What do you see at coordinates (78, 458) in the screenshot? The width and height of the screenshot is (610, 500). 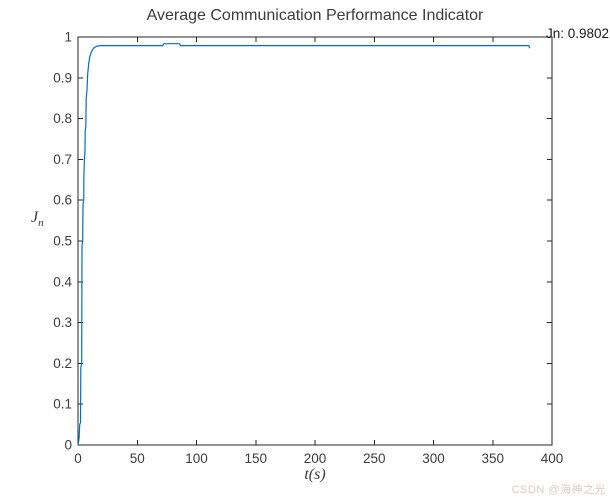 I see `x-tick-label: 0` at bounding box center [78, 458].